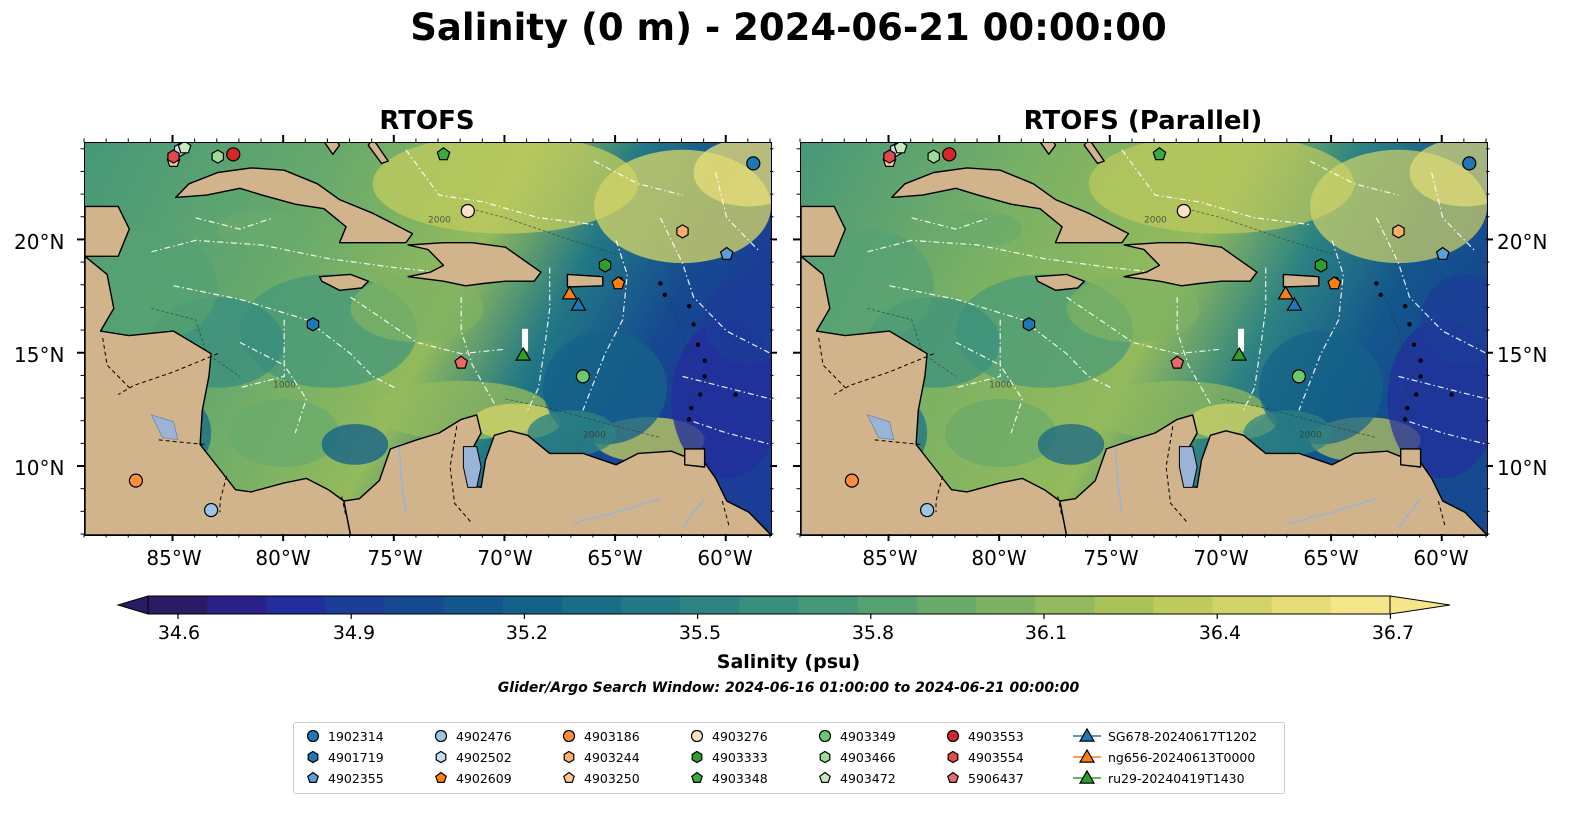  Describe the element at coordinates (484, 736) in the screenshot. I see `legend-label: 4902476` at that location.